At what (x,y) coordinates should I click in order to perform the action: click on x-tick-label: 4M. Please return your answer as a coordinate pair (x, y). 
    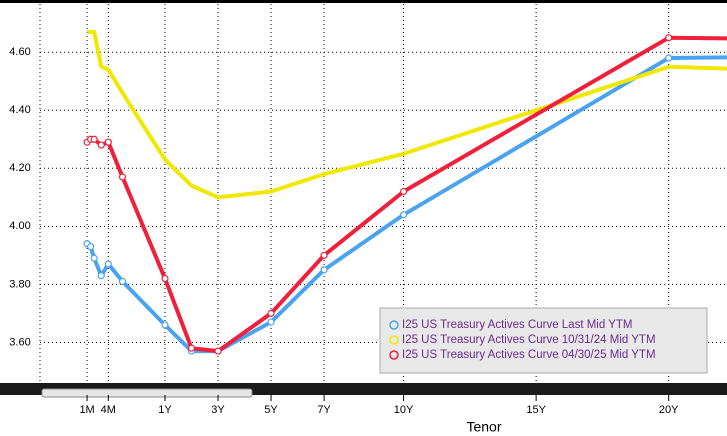
    Looking at the image, I should click on (108, 410).